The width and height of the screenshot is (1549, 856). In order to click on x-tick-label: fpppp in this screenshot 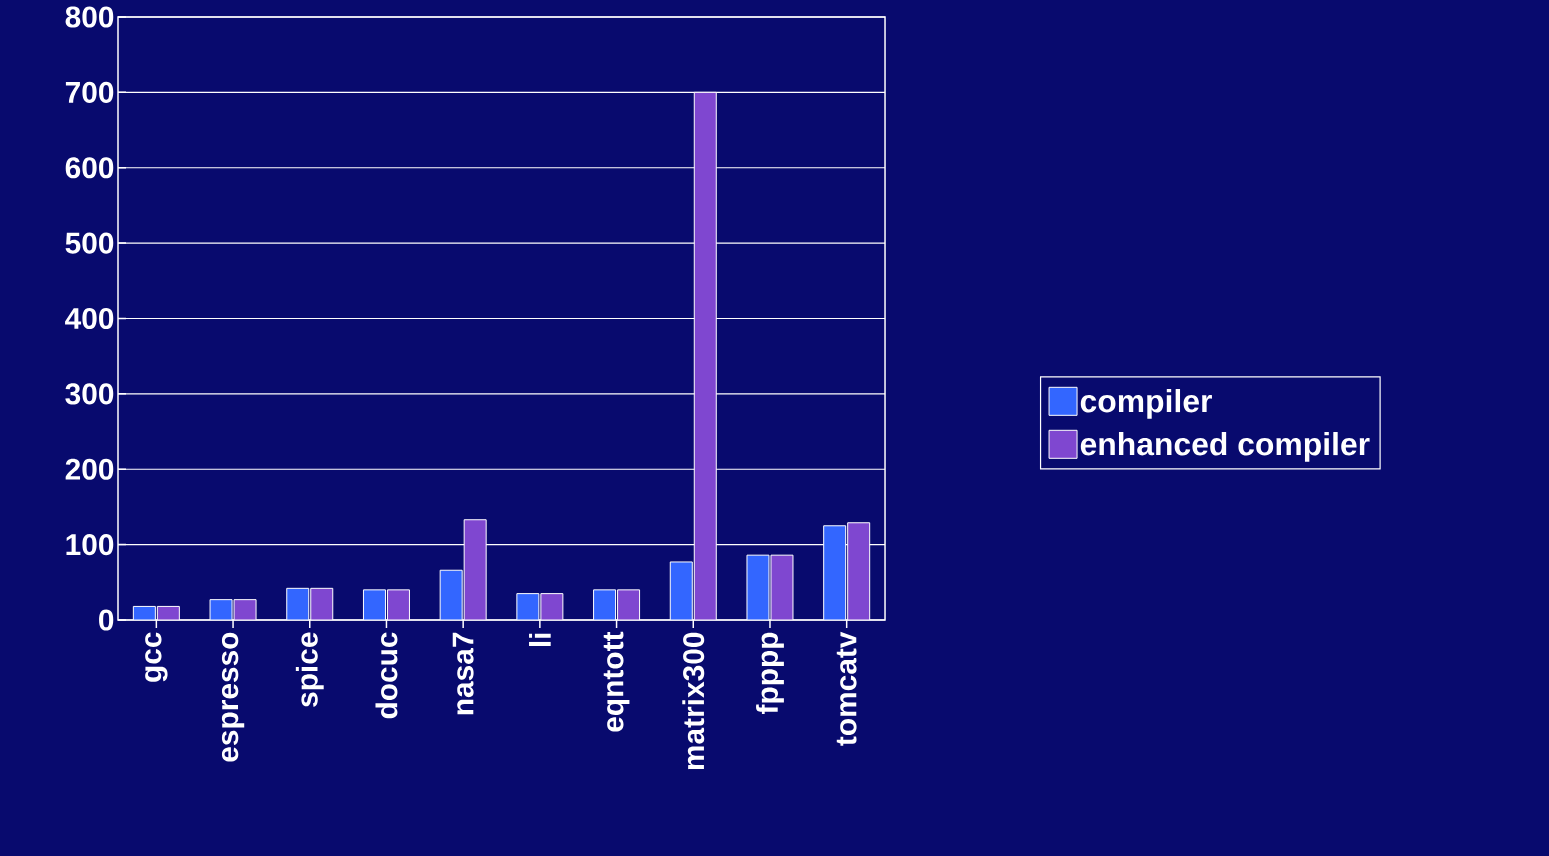, I will do `click(770, 673)`.